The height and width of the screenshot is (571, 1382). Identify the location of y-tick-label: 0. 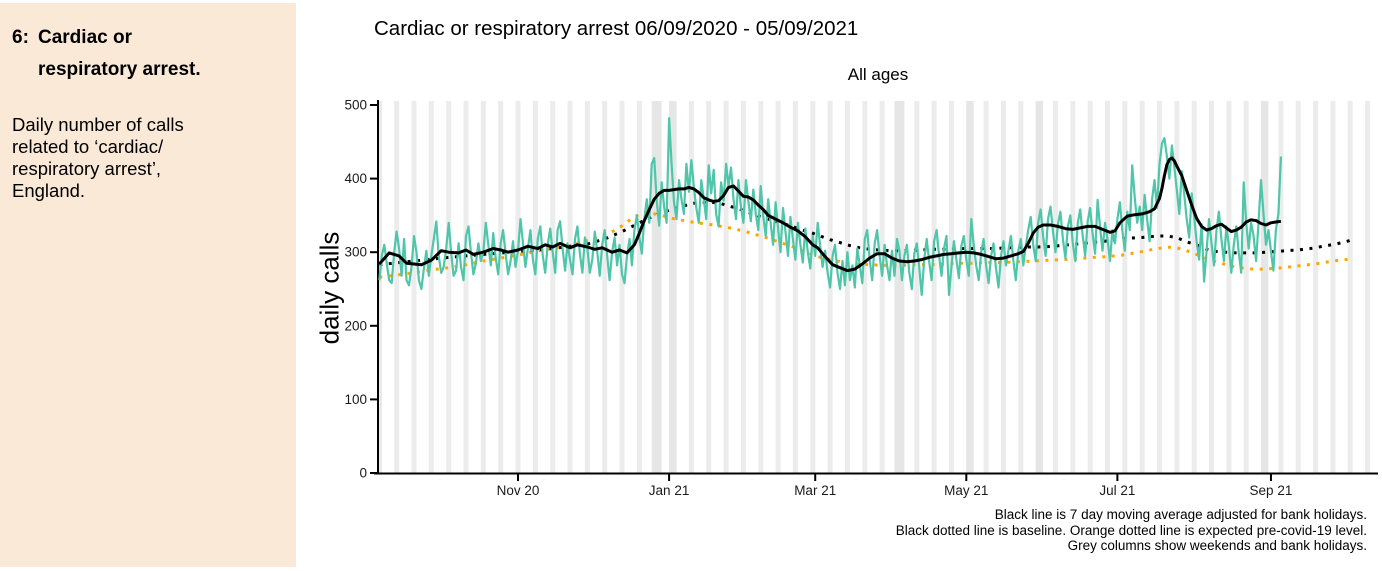
(363, 473).